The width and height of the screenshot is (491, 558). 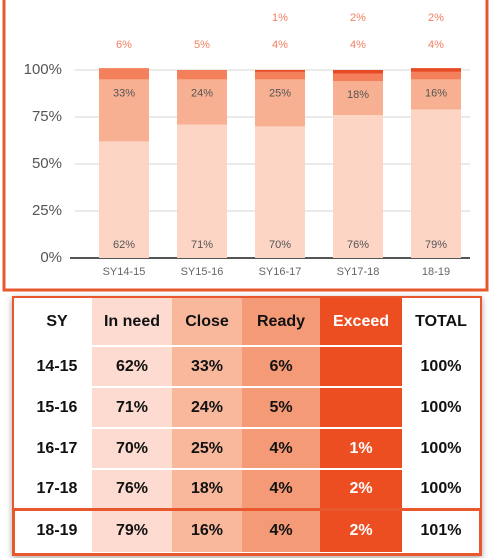 What do you see at coordinates (207, 321) in the screenshot?
I see `header-cell: Close` at bounding box center [207, 321].